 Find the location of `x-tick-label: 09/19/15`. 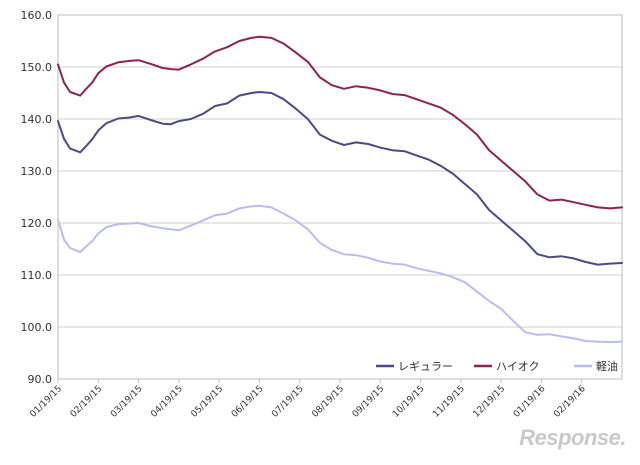

x-tick-label: 09/19/15 is located at coordinates (369, 402).